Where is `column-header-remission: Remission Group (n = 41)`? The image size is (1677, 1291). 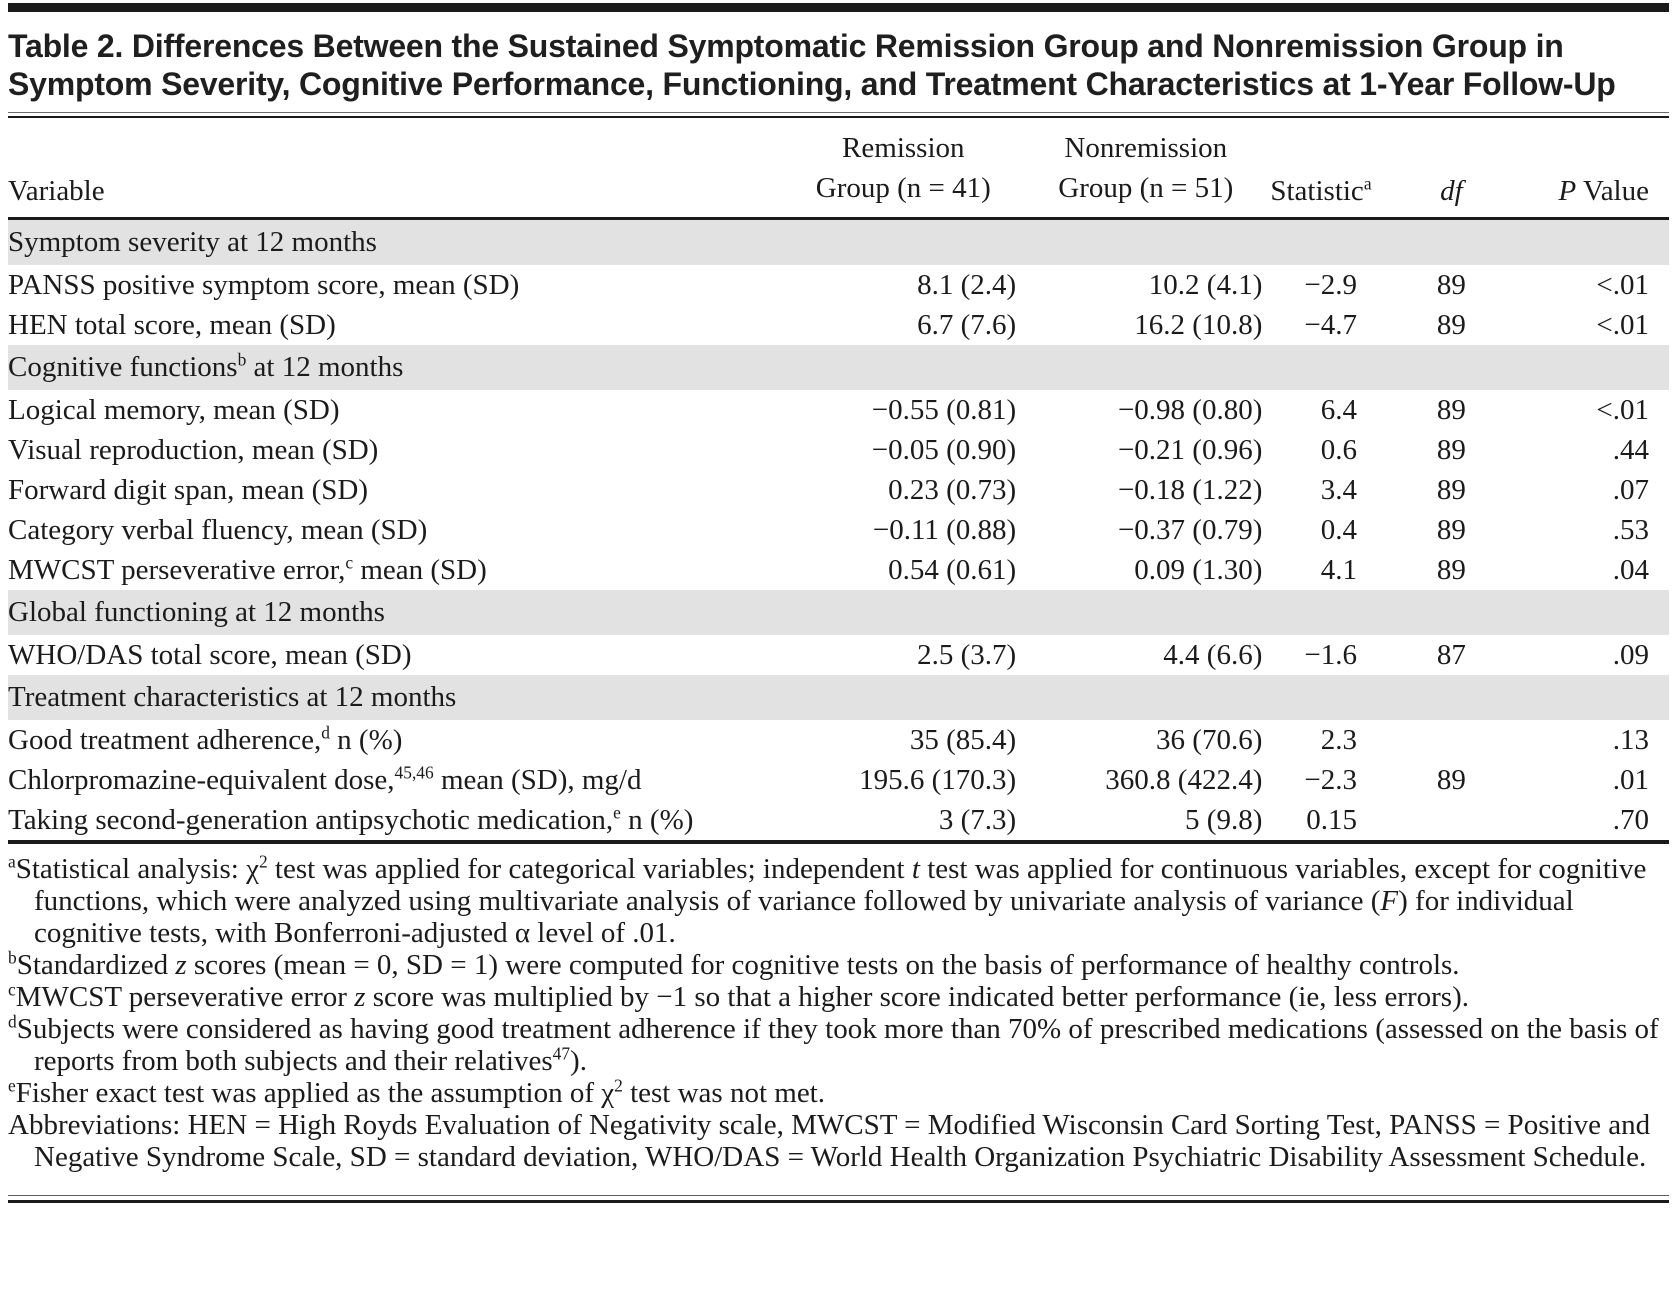
column-header-remission: Remission Group (n = 41) is located at coordinates (903, 168).